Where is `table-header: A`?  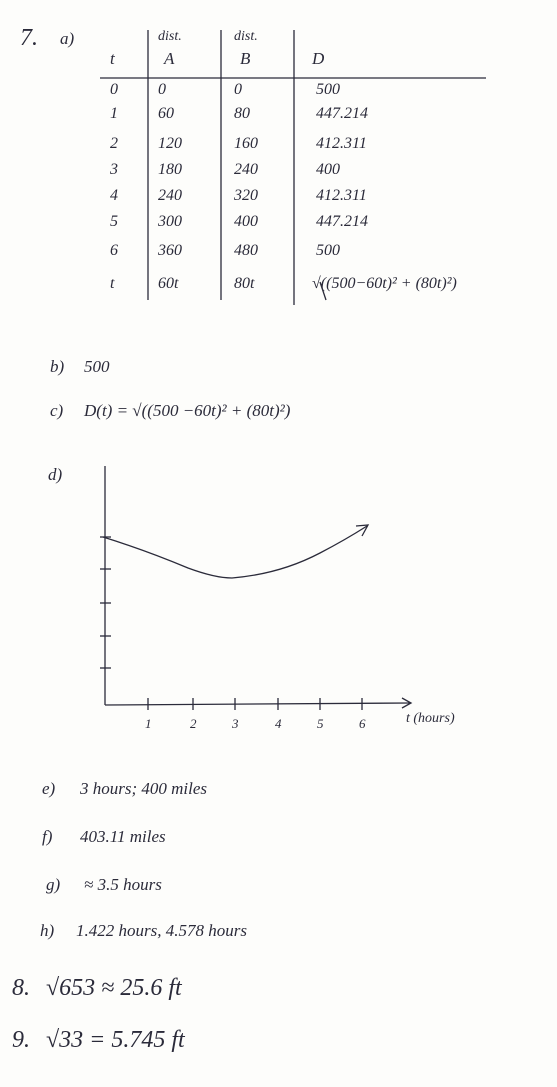
table-header: A is located at coordinates (169, 58).